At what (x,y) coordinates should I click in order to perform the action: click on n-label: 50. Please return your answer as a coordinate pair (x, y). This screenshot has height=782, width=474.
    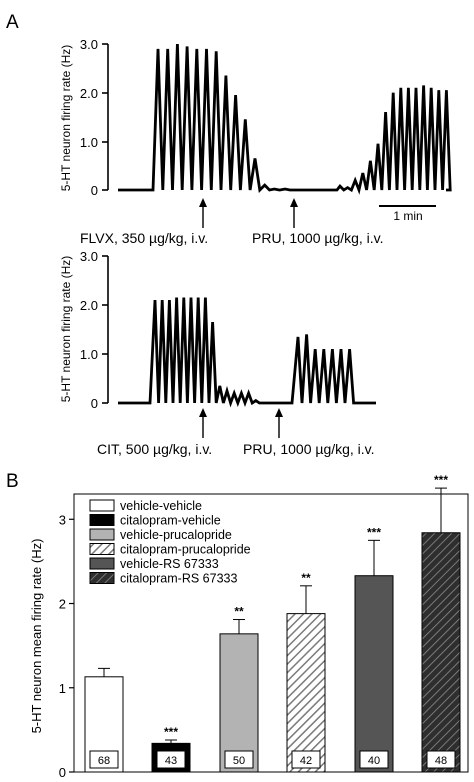
    Looking at the image, I should click on (239, 761).